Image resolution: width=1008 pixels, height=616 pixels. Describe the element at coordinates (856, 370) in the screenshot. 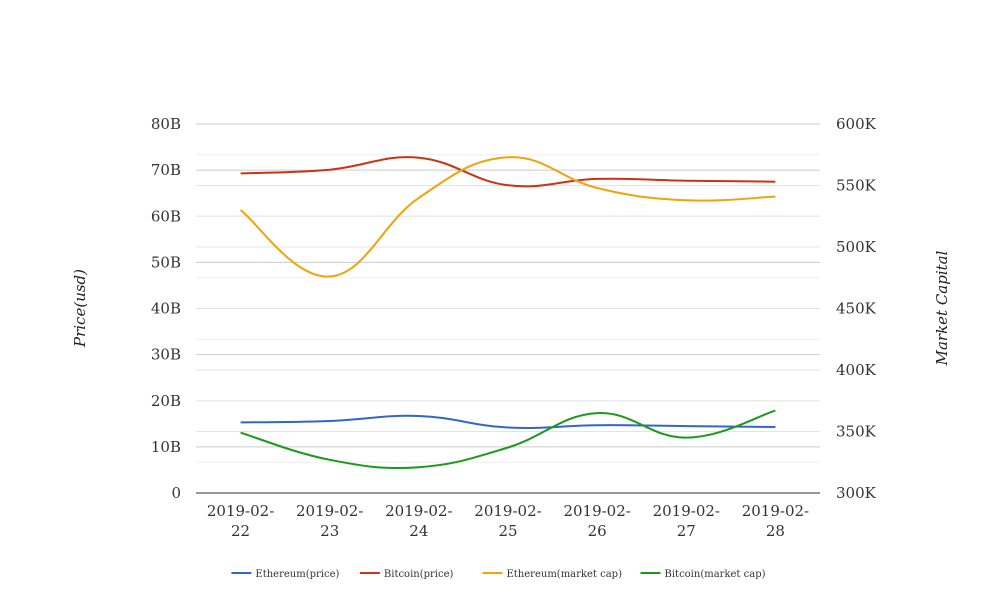

I see `y-tick-label-right: 400K` at that location.